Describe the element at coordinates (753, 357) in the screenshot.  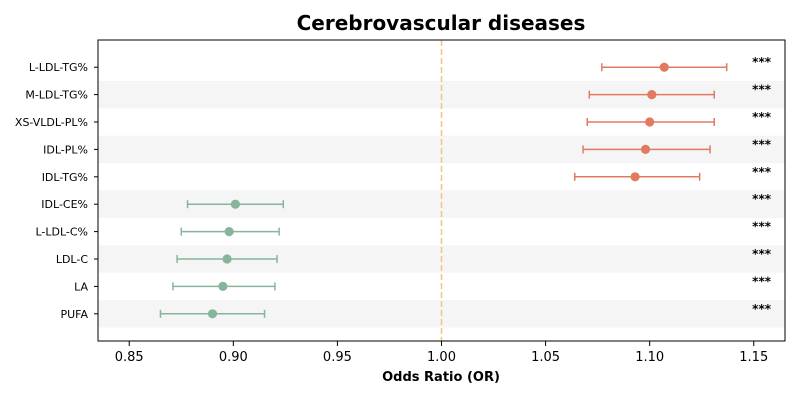
I see `x-tick-label: 1.15` at that location.